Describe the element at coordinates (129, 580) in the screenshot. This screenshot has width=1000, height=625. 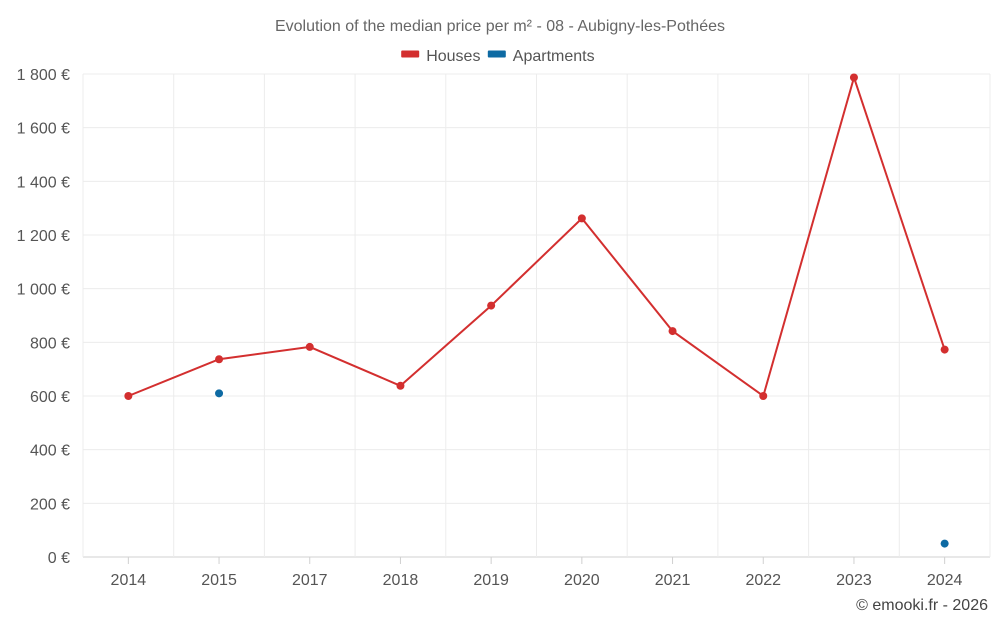
I see `x-tick-label: 2014` at that location.